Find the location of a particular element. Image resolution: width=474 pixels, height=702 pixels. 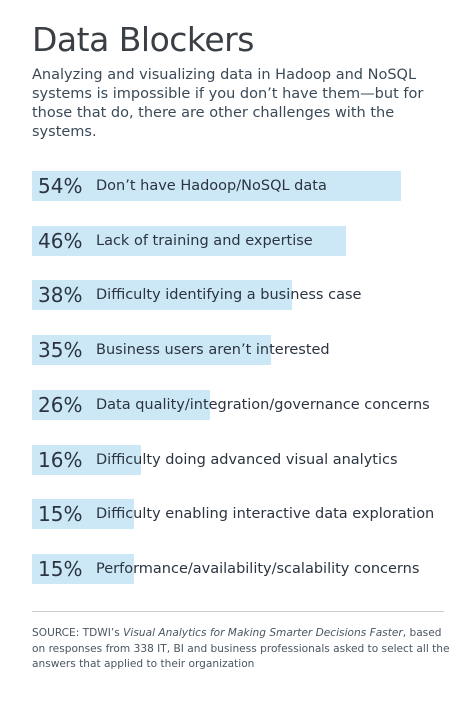

bar-value-label: 16% is located at coordinates (60, 459).